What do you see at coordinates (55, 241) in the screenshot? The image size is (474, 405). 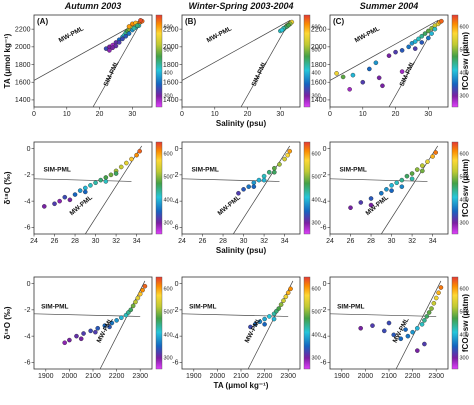 I see `x-tick-label: 26` at bounding box center [55, 241].